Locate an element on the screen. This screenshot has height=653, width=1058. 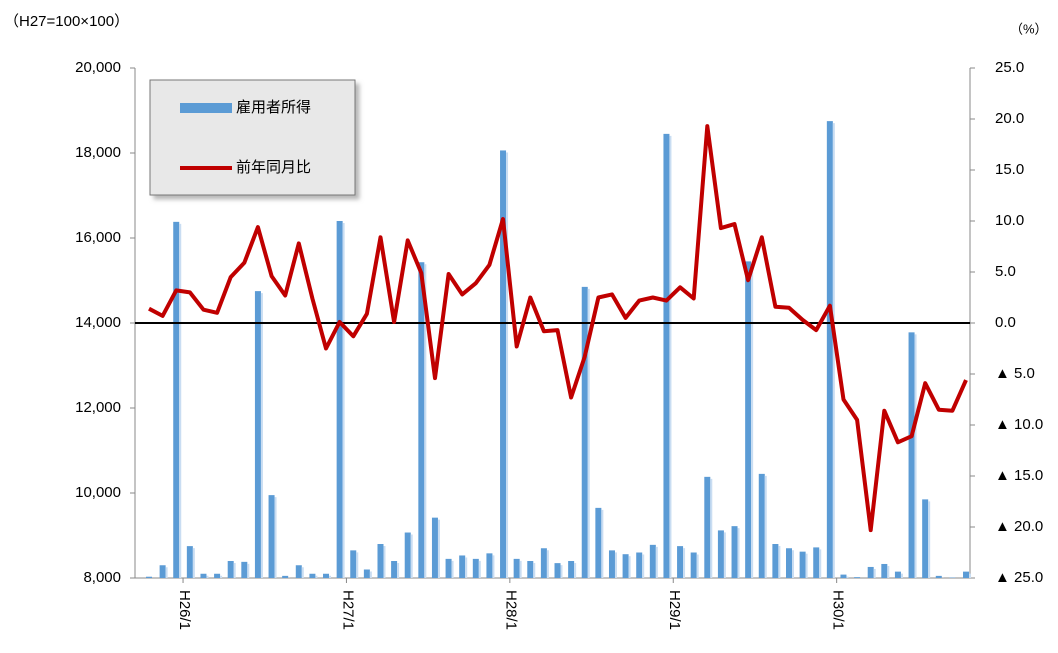
y-axis-label: （H27=100×100） is located at coordinates (66, 21).